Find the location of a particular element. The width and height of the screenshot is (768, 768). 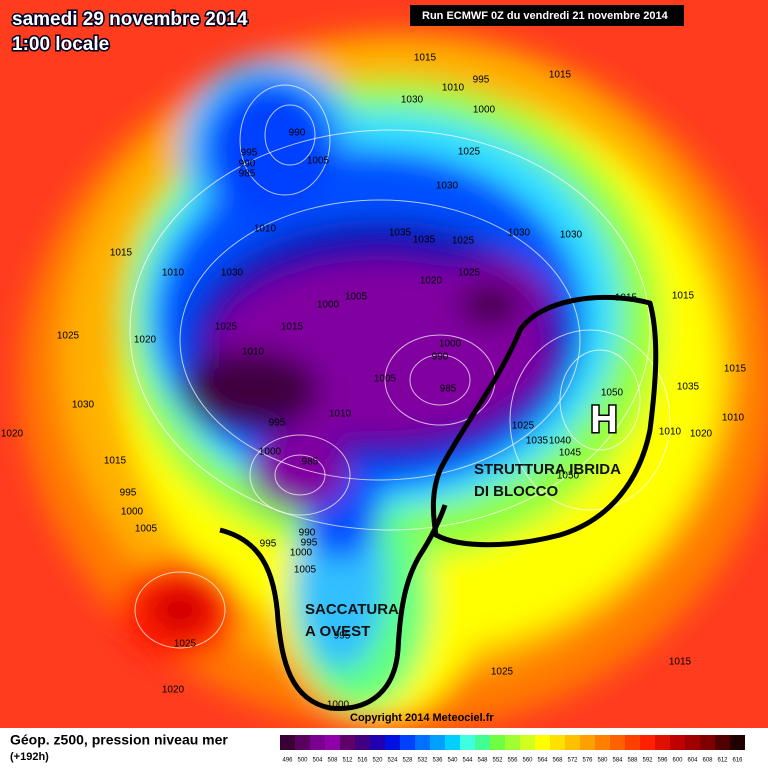

scale-label: 520 is located at coordinates (377, 761).